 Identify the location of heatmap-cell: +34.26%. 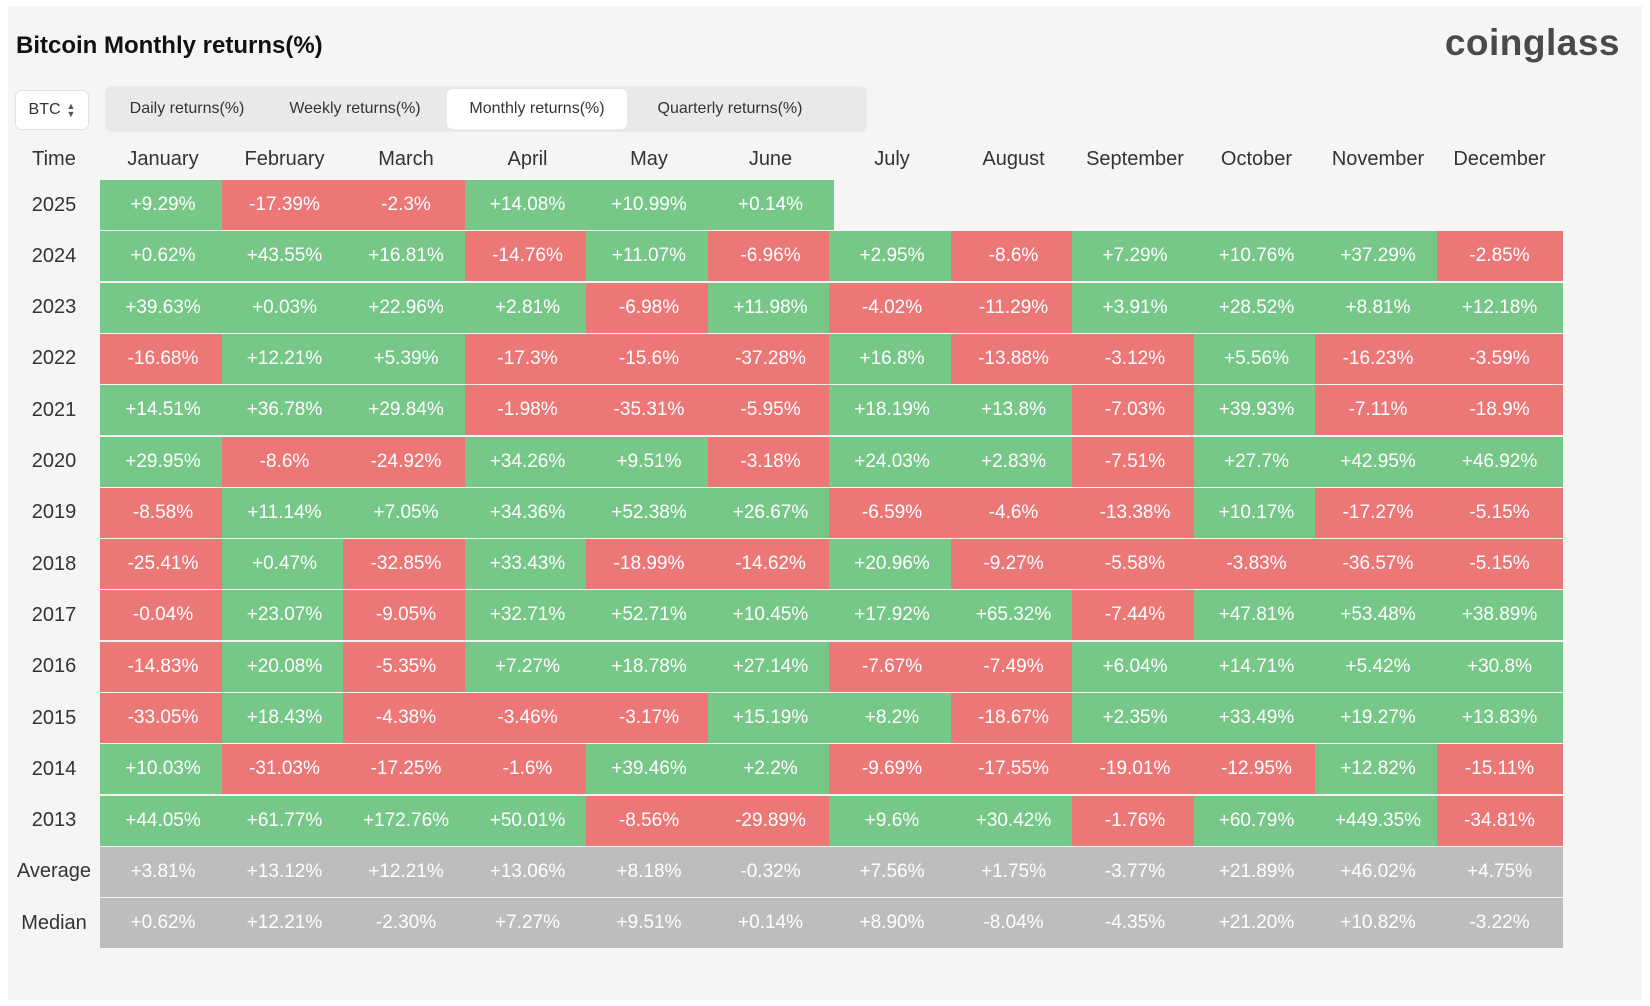
(527, 461).